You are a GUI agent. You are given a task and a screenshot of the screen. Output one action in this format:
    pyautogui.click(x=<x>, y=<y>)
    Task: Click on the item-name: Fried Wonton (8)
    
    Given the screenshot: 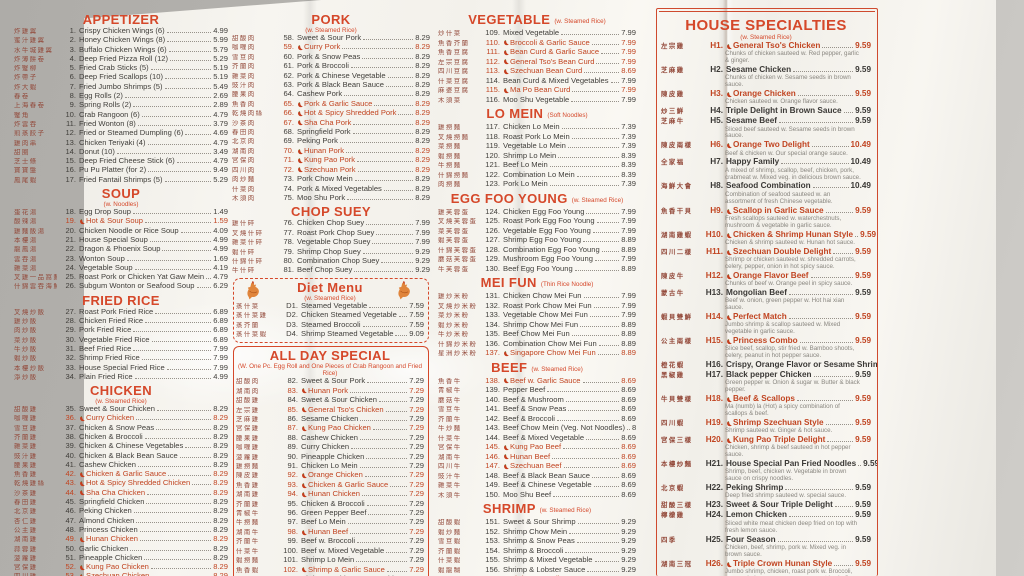 What is the action you would take?
    pyautogui.click(x=107, y=123)
    